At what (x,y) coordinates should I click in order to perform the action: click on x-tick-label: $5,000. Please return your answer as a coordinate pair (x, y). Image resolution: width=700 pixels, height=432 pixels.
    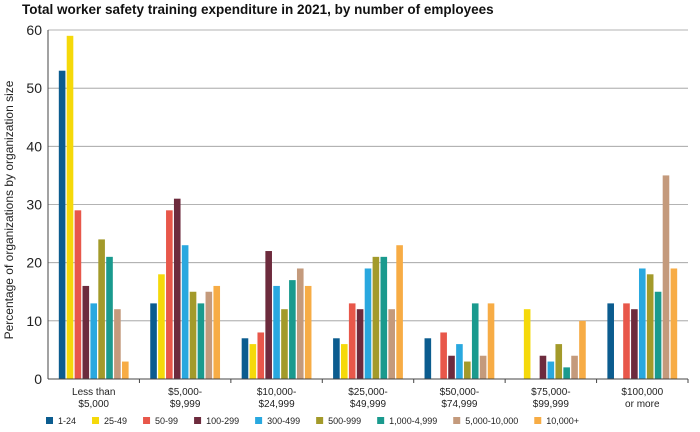
    Looking at the image, I should click on (93, 404).